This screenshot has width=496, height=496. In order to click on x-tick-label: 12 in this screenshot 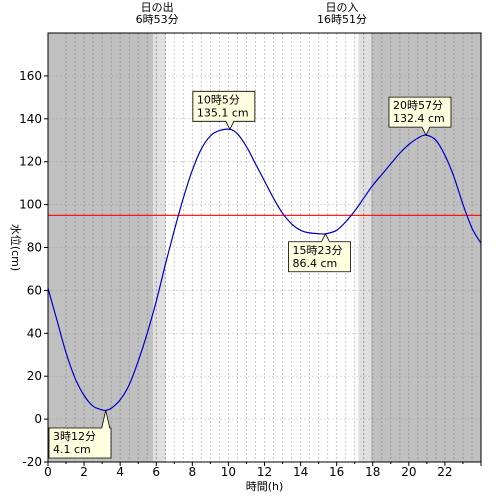, I will do `click(264, 472)`.